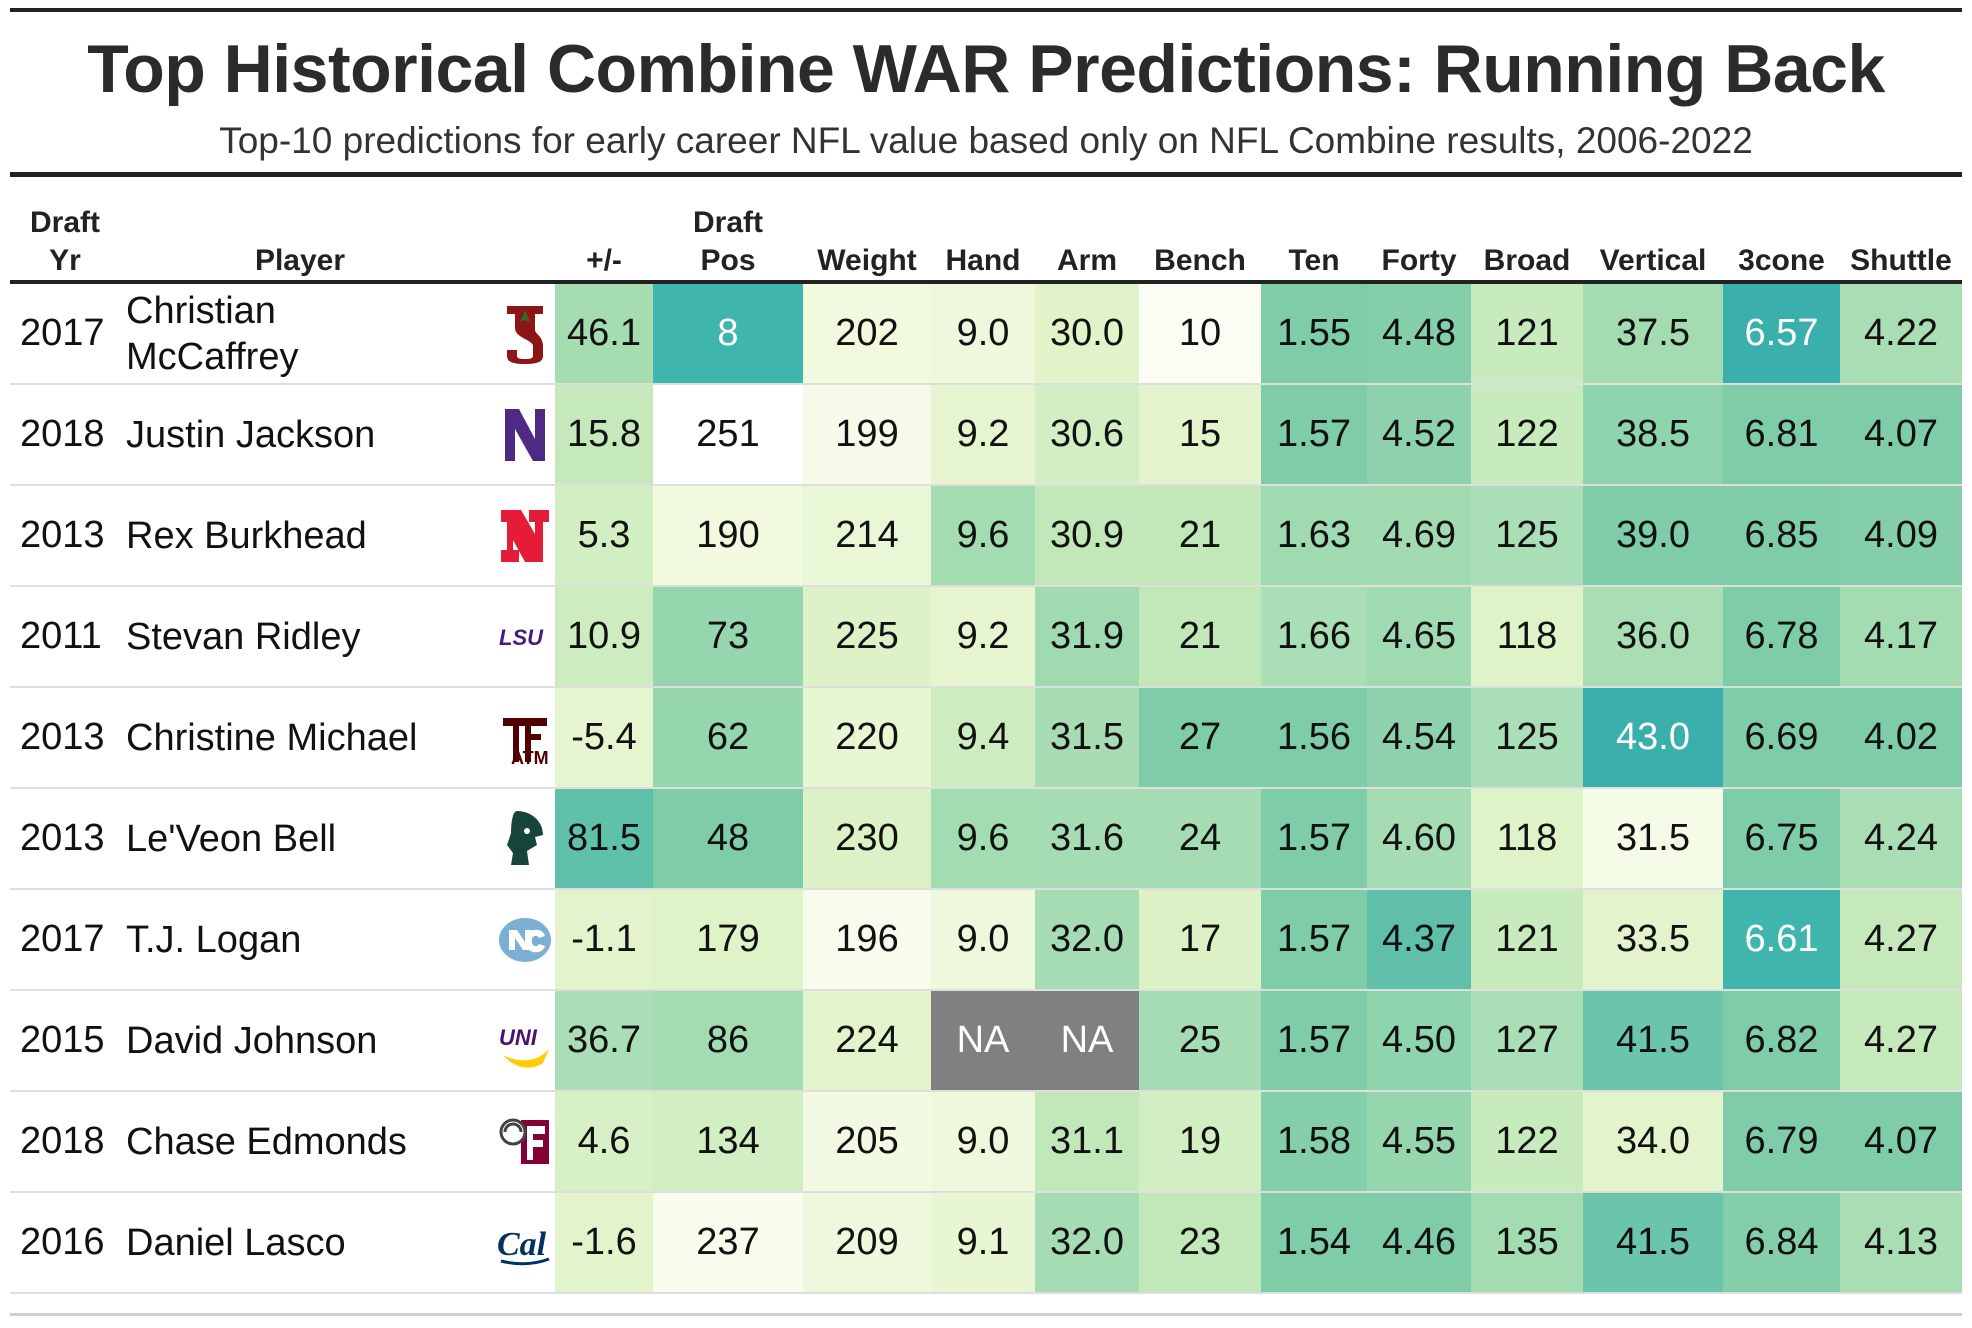 This screenshot has height=1328, width=1972. Describe the element at coordinates (1901, 737) in the screenshot. I see `cell-shuttle: 4.02` at that location.